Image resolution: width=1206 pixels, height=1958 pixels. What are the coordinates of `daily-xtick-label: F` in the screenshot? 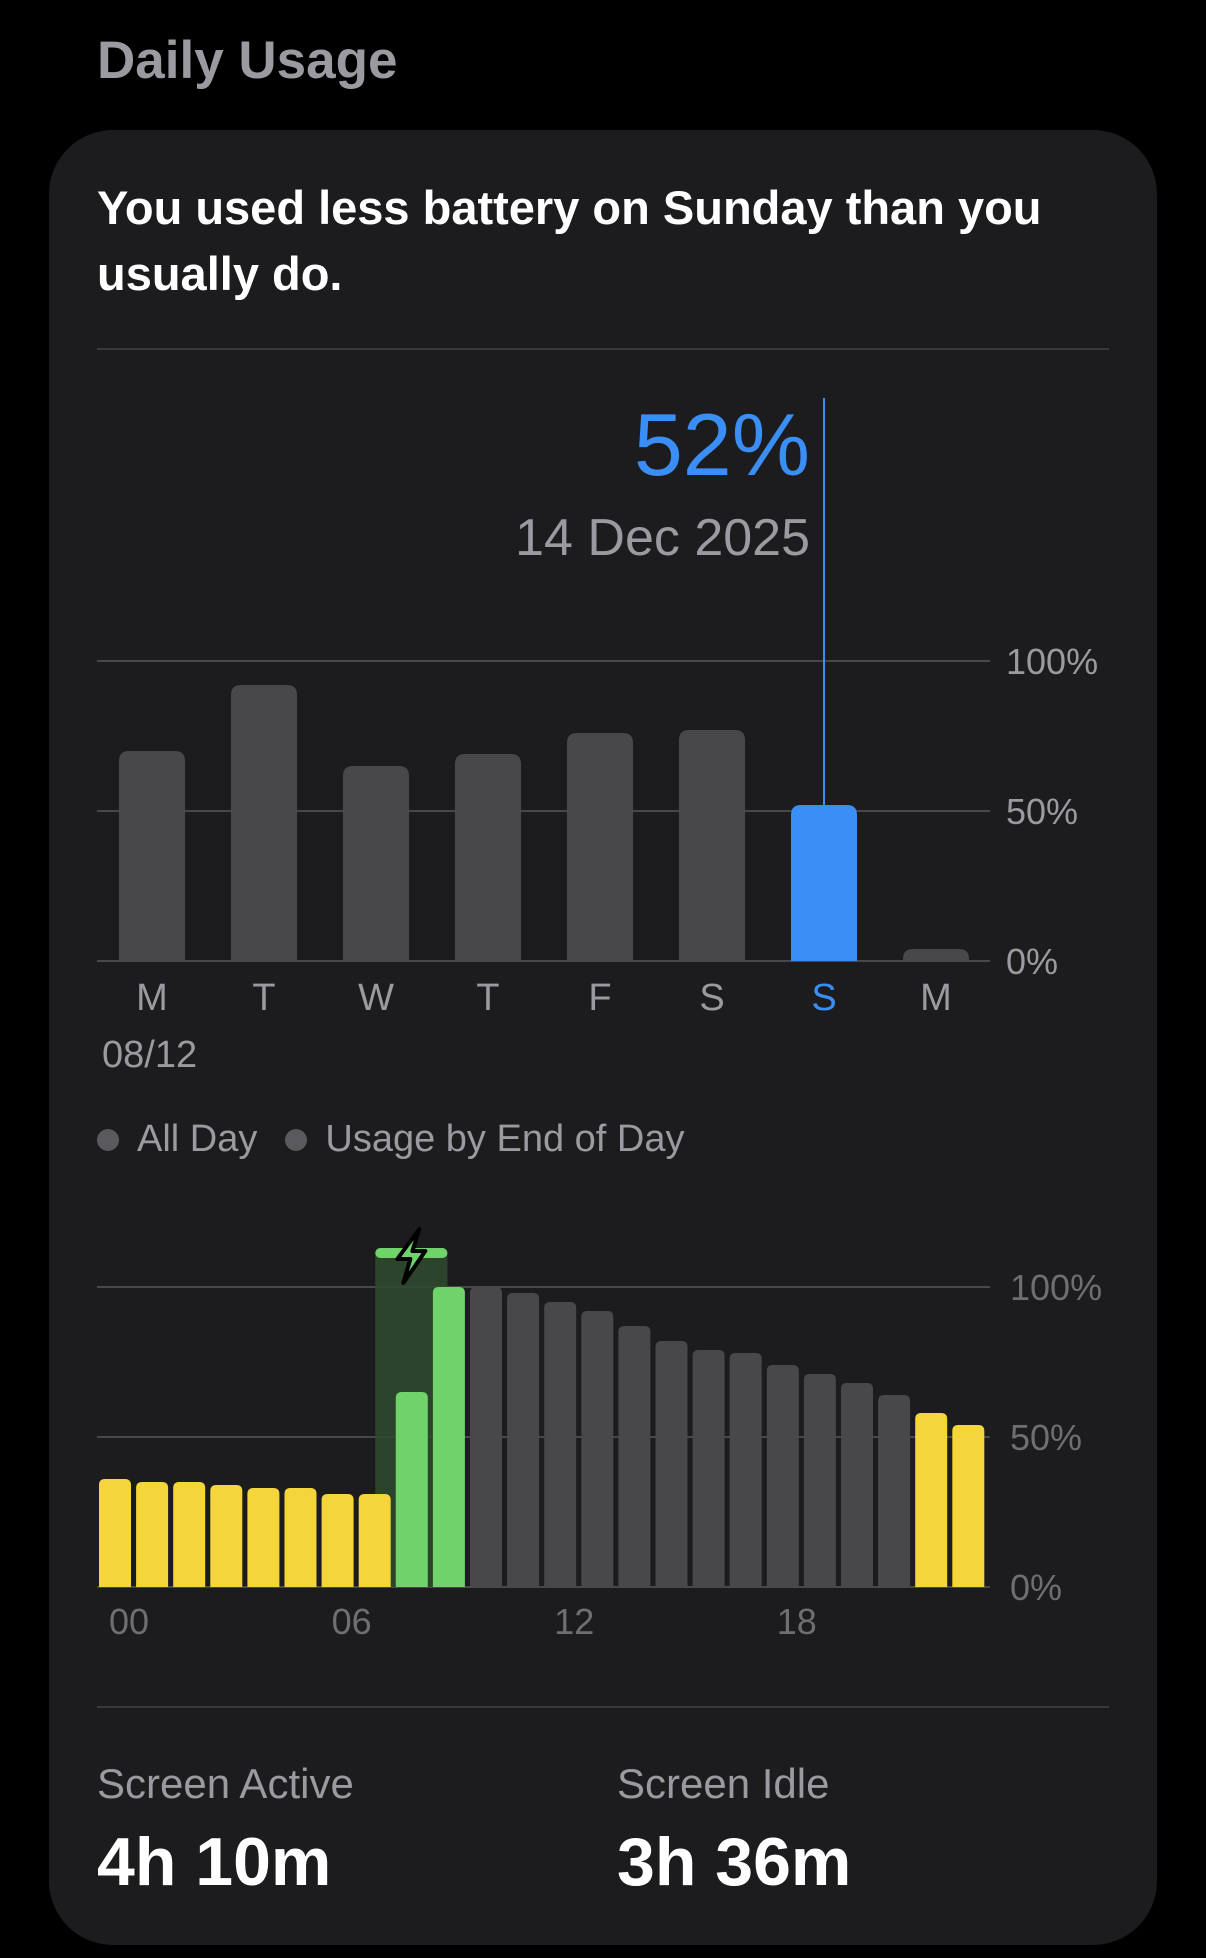 It's located at (599, 998).